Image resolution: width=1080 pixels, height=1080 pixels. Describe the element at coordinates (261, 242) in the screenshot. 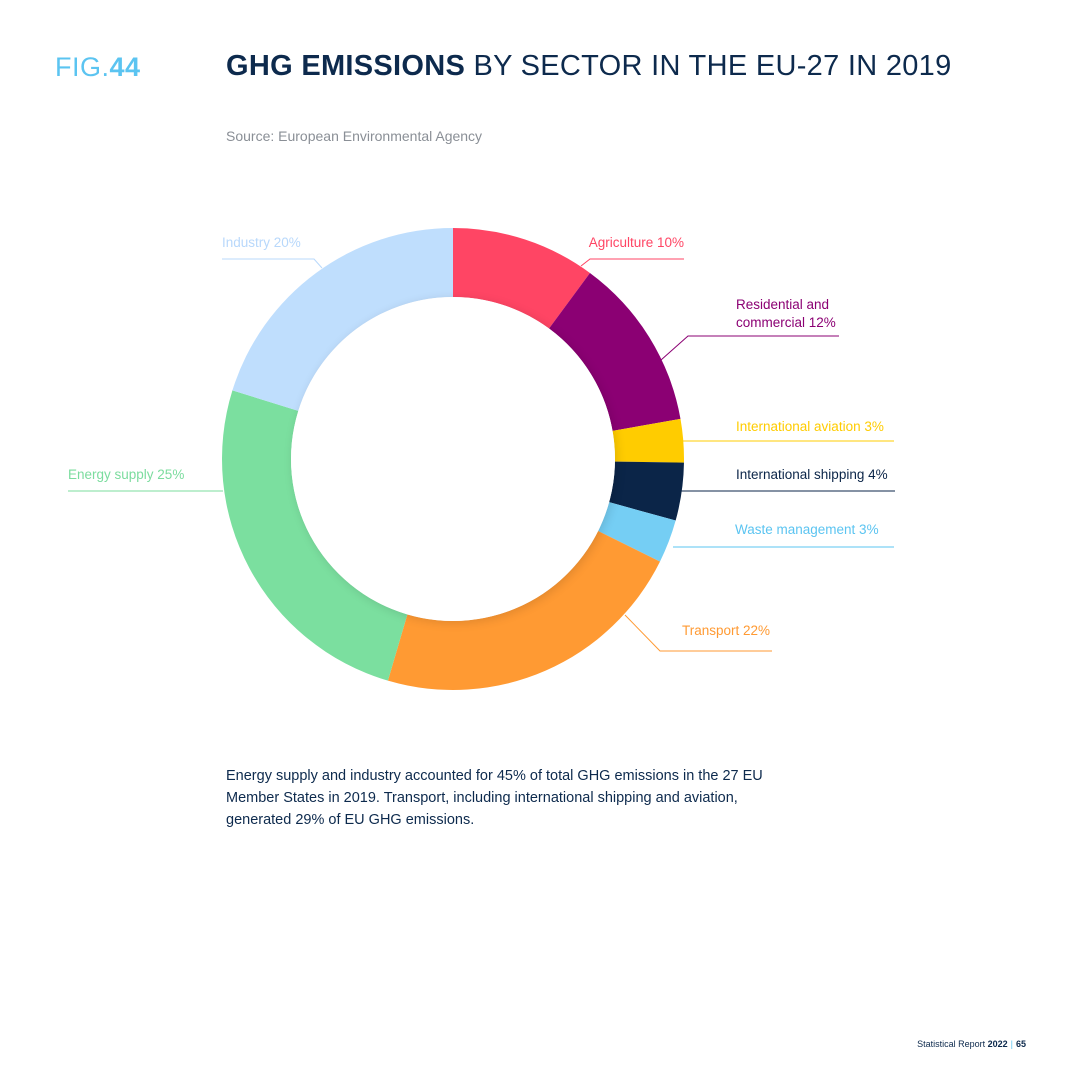

I see `label-industry: Industry 20%` at that location.